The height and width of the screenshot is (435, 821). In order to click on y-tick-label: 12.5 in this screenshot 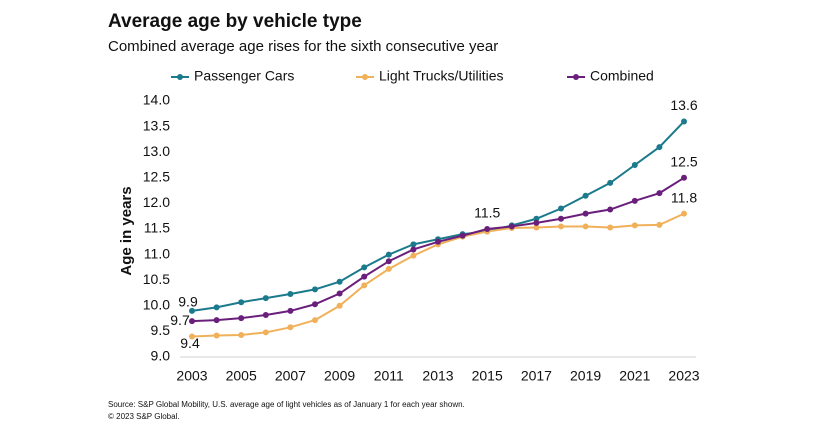, I will do `click(156, 177)`.